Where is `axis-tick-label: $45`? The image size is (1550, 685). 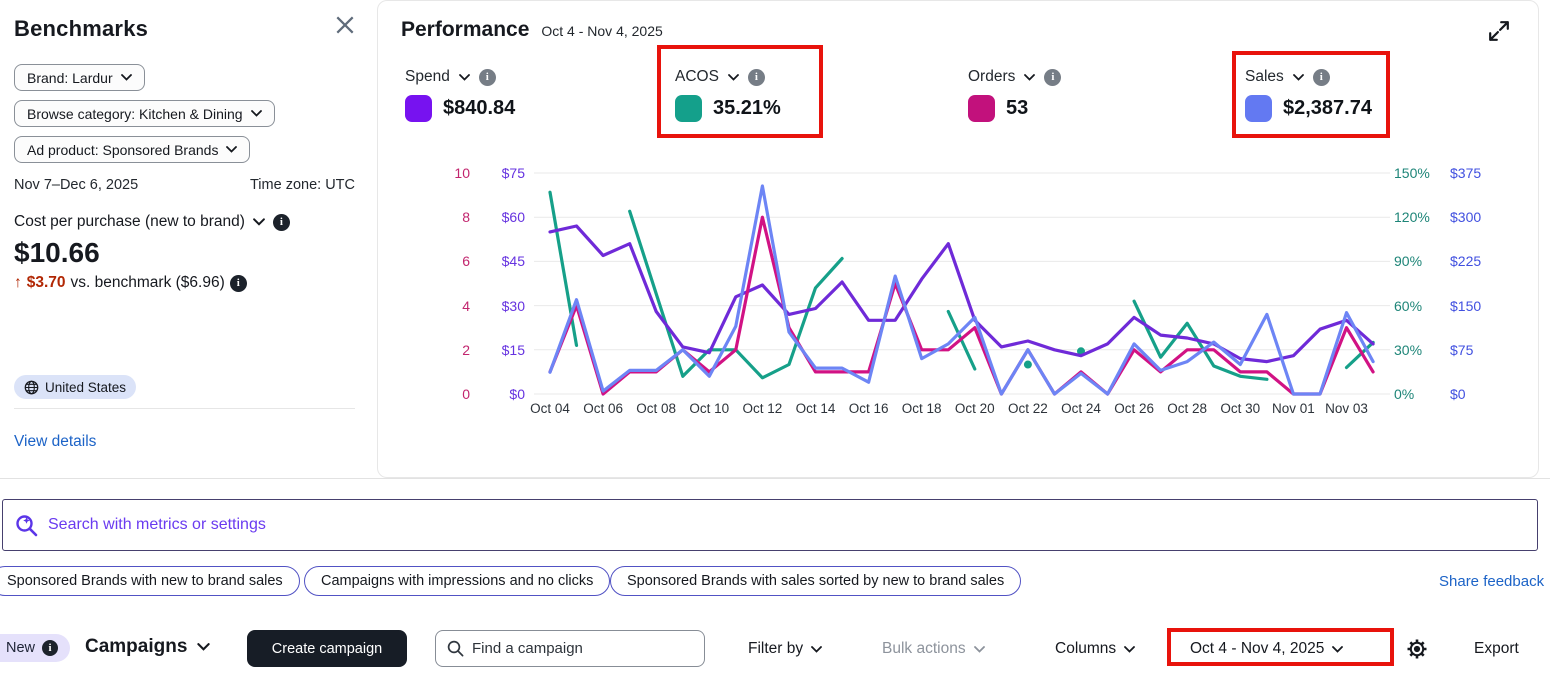 axis-tick-label: $45 is located at coordinates (513, 261).